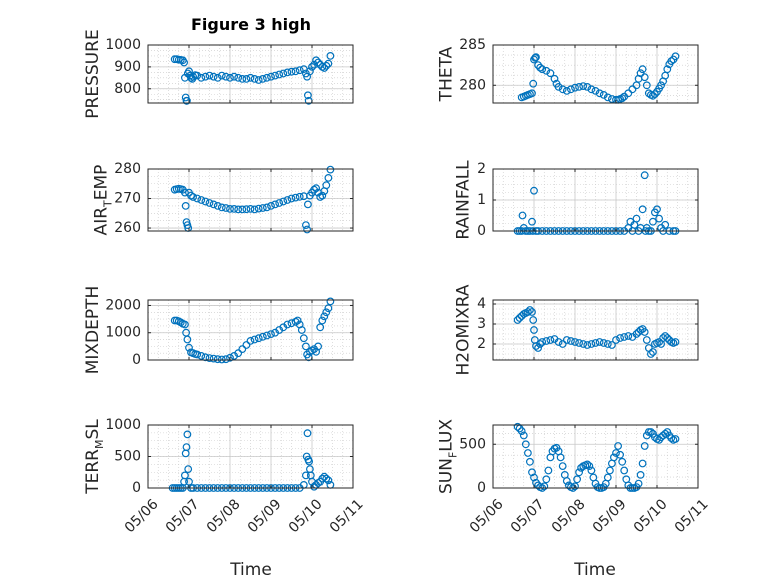 This screenshot has height=583, width=778. What do you see at coordinates (481, 344) in the screenshot?
I see `y-tick-label: 2` at bounding box center [481, 344].